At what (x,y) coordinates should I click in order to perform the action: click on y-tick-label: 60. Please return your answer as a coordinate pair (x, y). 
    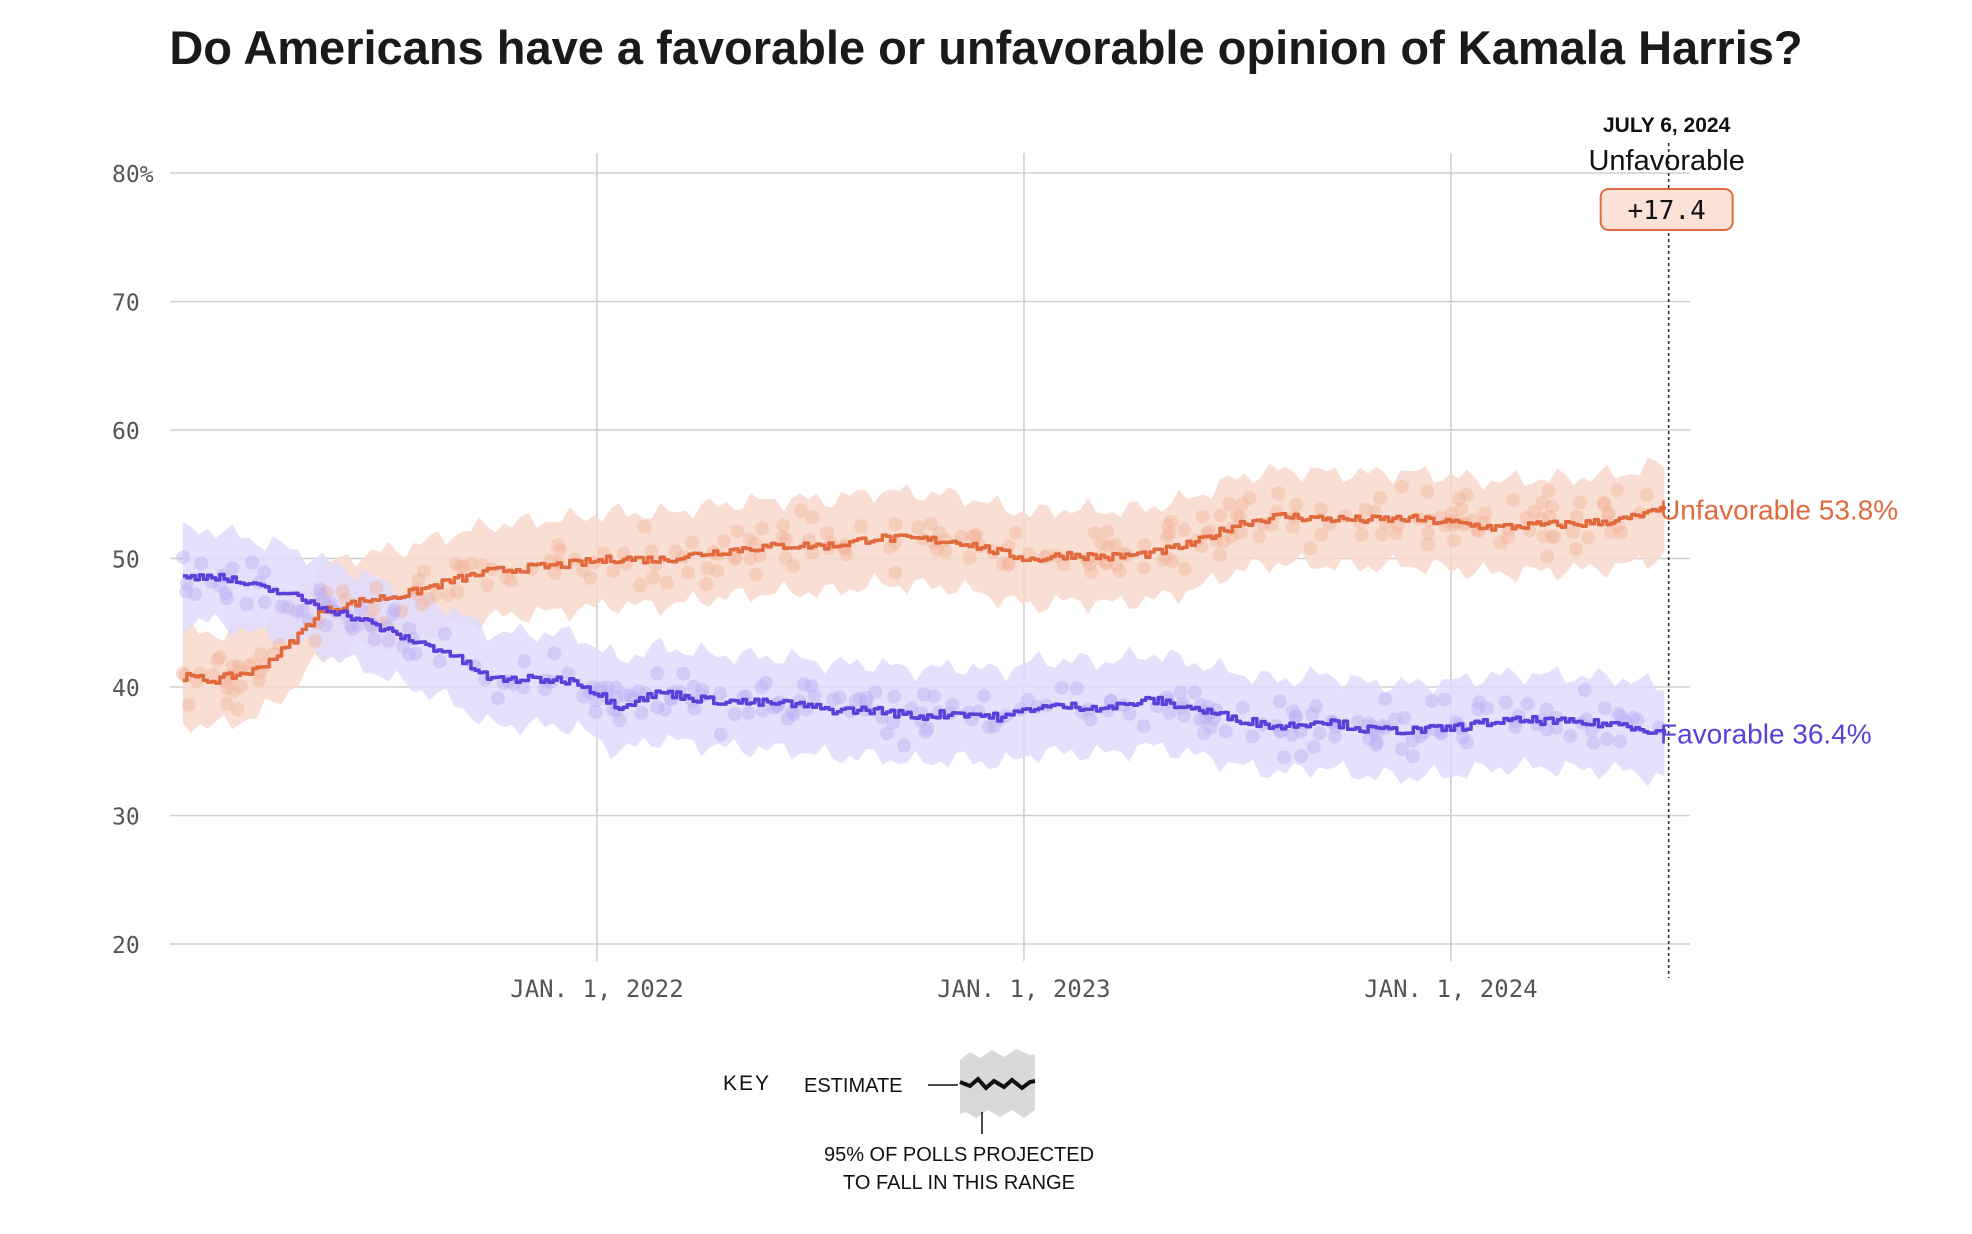
    Looking at the image, I should click on (126, 432).